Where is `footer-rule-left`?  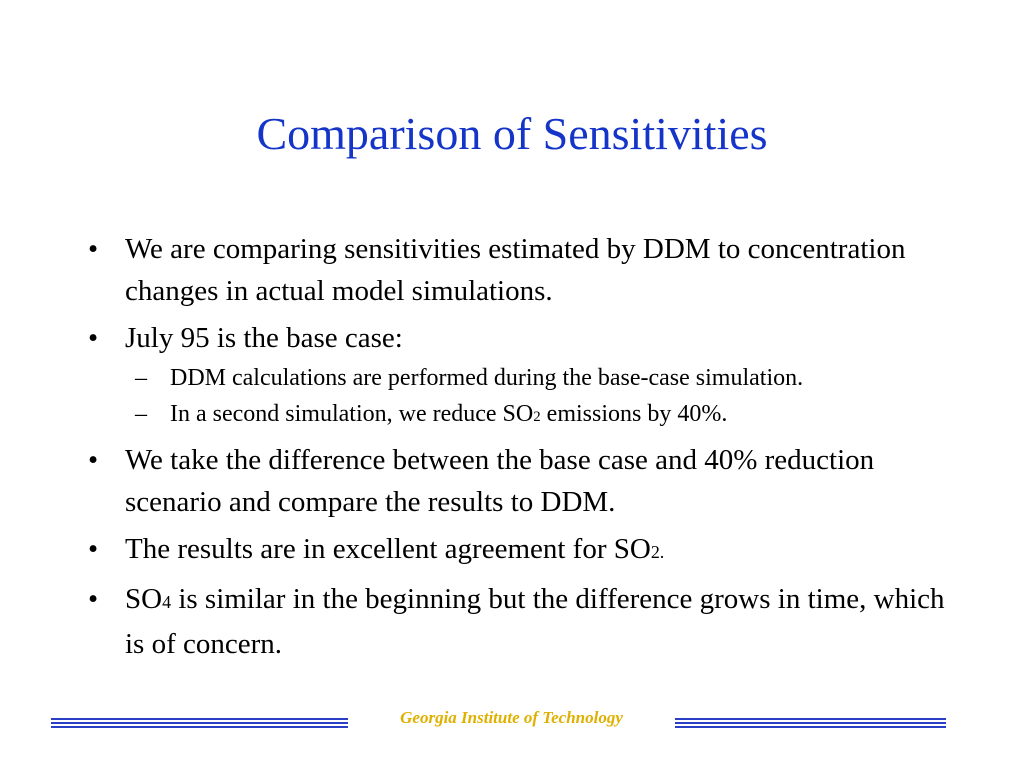 footer-rule-left is located at coordinates (199, 723).